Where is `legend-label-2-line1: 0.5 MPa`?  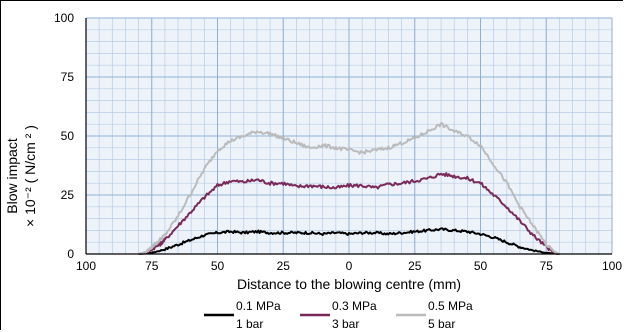
legend-label-2-line1: 0.5 MPa is located at coordinates (450, 306).